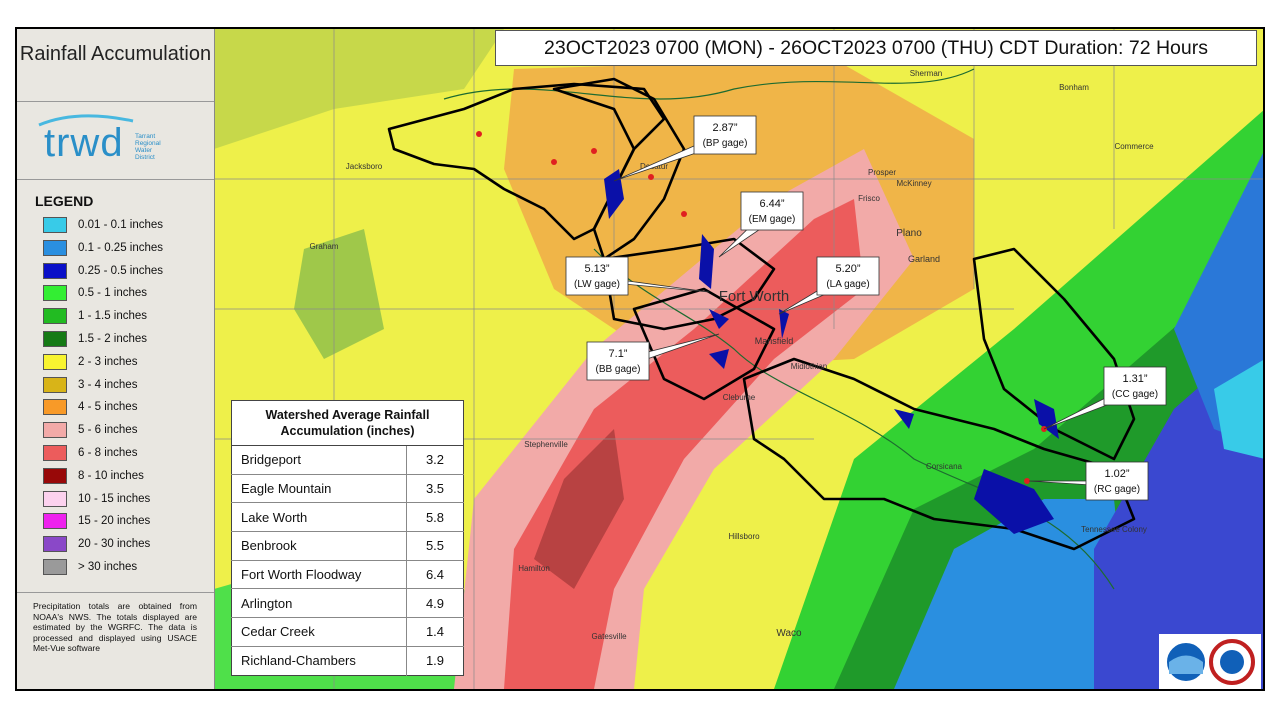  What do you see at coordinates (754, 296) in the screenshot?
I see `place-label: Fort Worth` at bounding box center [754, 296].